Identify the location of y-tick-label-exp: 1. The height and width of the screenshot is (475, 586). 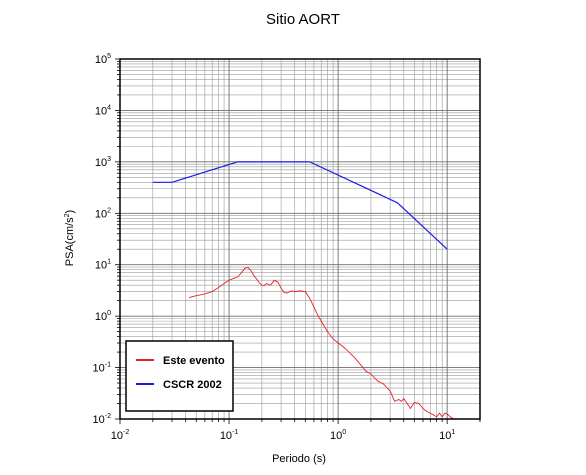
(109, 262).